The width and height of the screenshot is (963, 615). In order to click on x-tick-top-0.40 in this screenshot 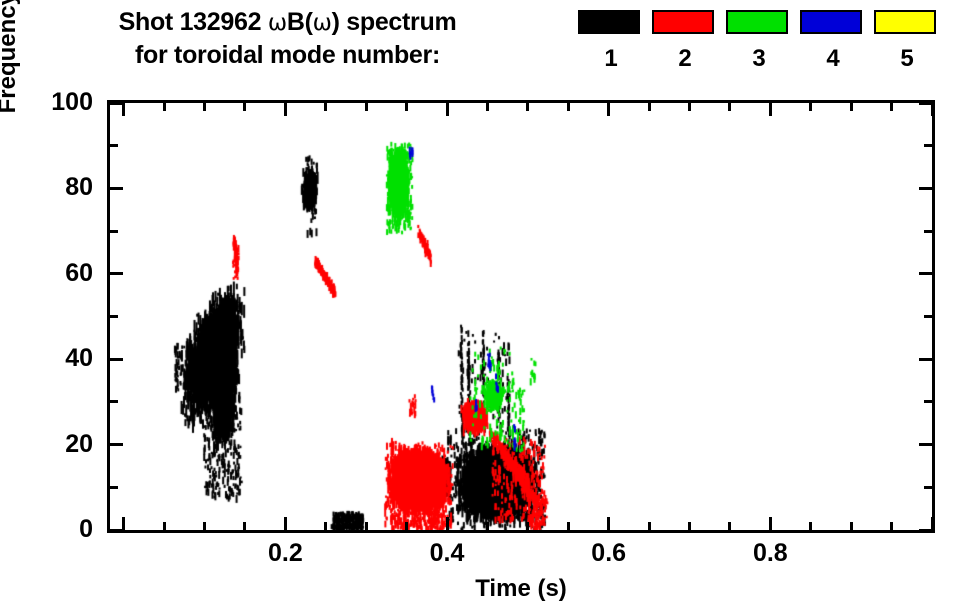, I will do `click(447, 109)`.